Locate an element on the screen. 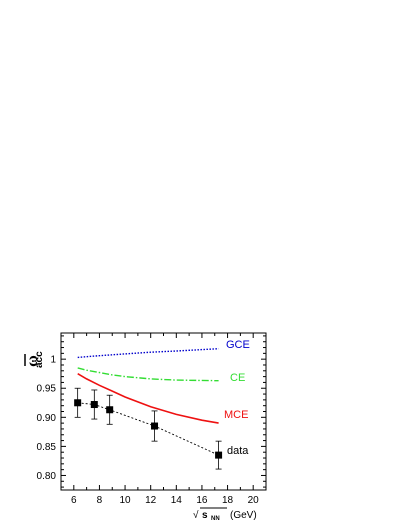 The image size is (407, 527). x-tick-label: 20 is located at coordinates (254, 500).